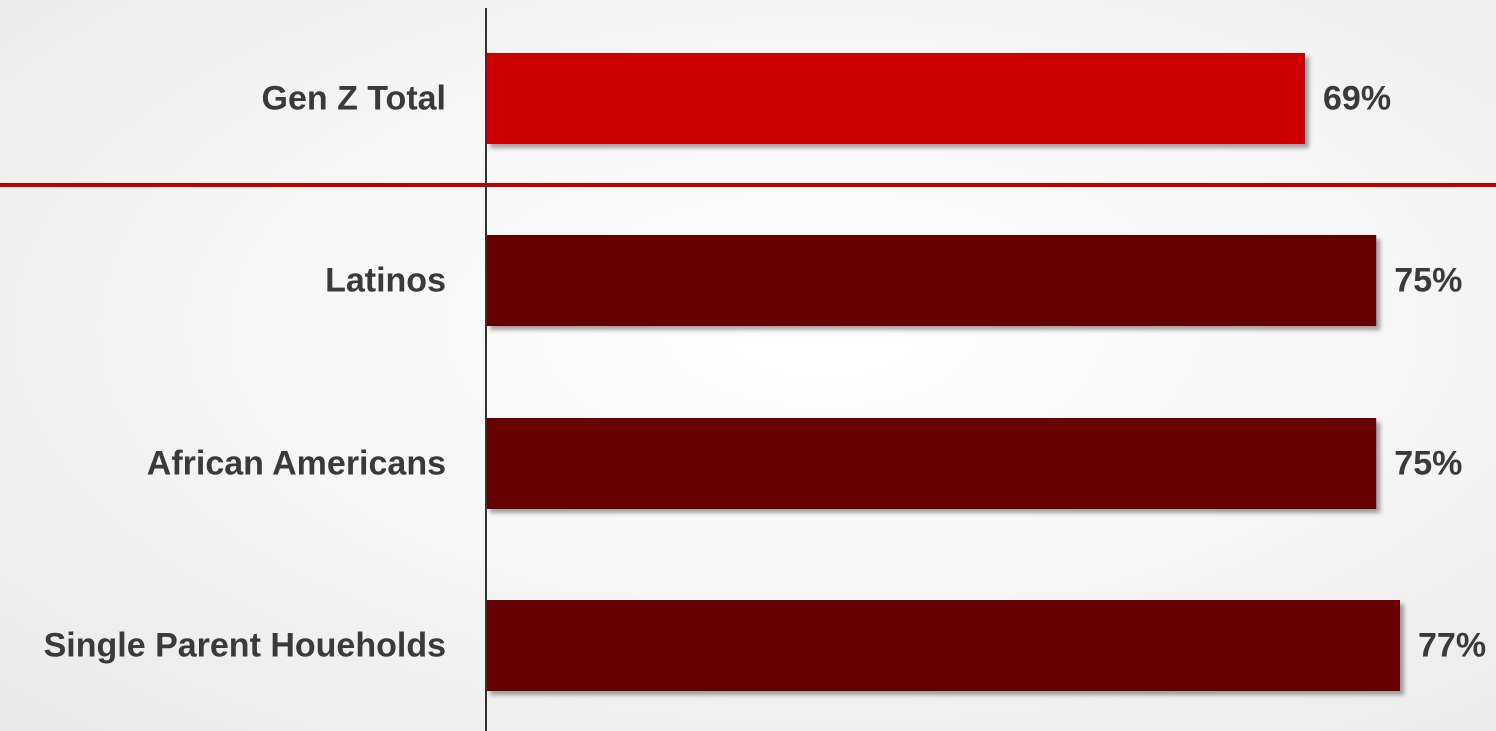 This screenshot has height=731, width=1496. I want to click on value-label: 69%, so click(1357, 99).